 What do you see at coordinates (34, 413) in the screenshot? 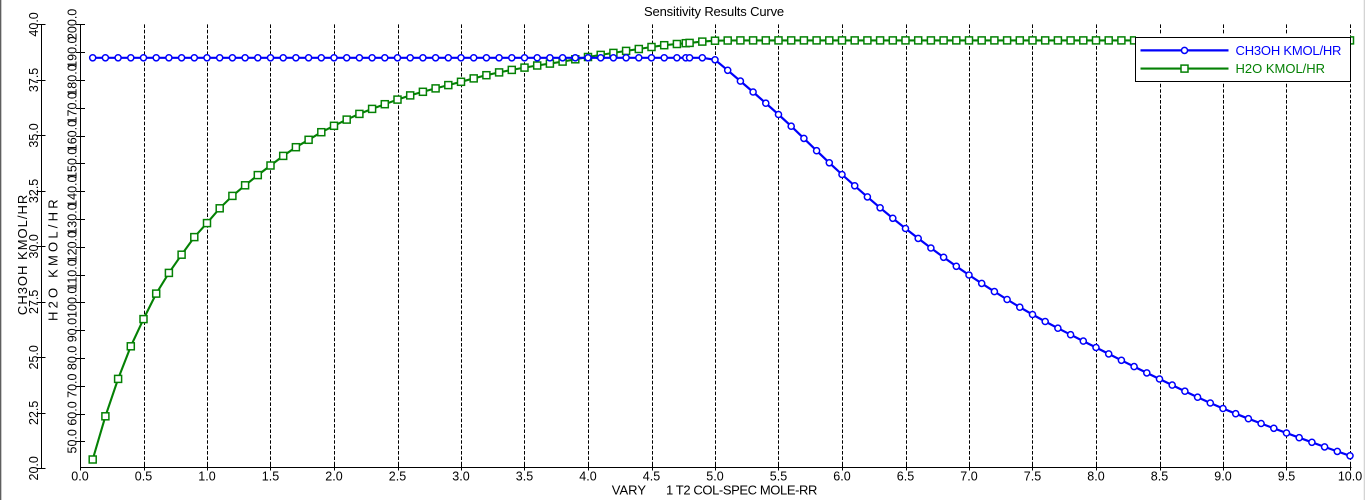
I see `svg-text: 22.5` at bounding box center [34, 413].